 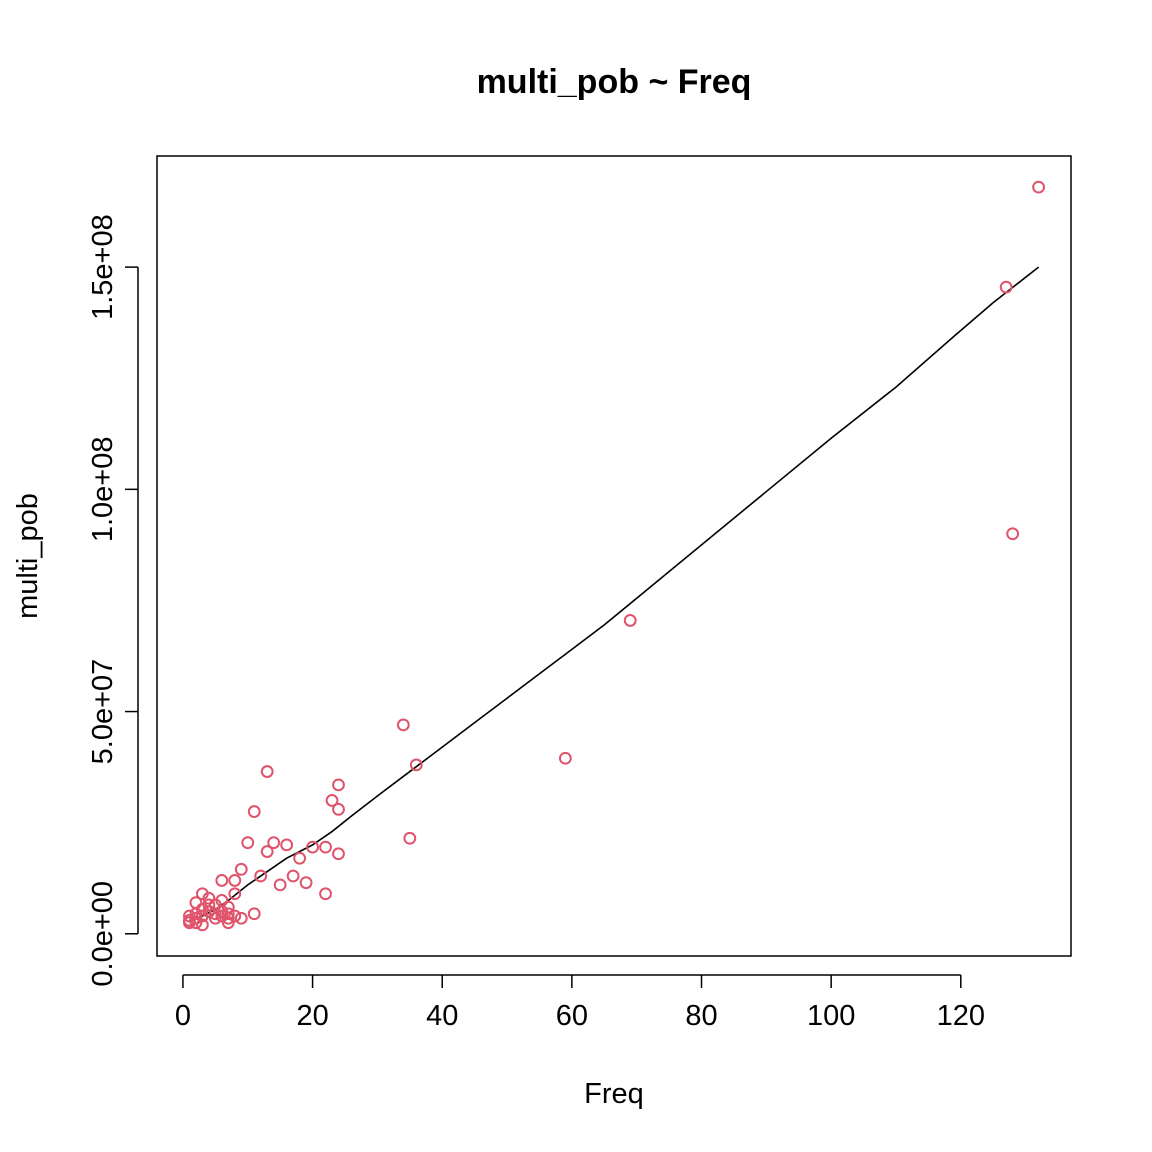 I want to click on x-tick-label: 120, so click(x=961, y=1016).